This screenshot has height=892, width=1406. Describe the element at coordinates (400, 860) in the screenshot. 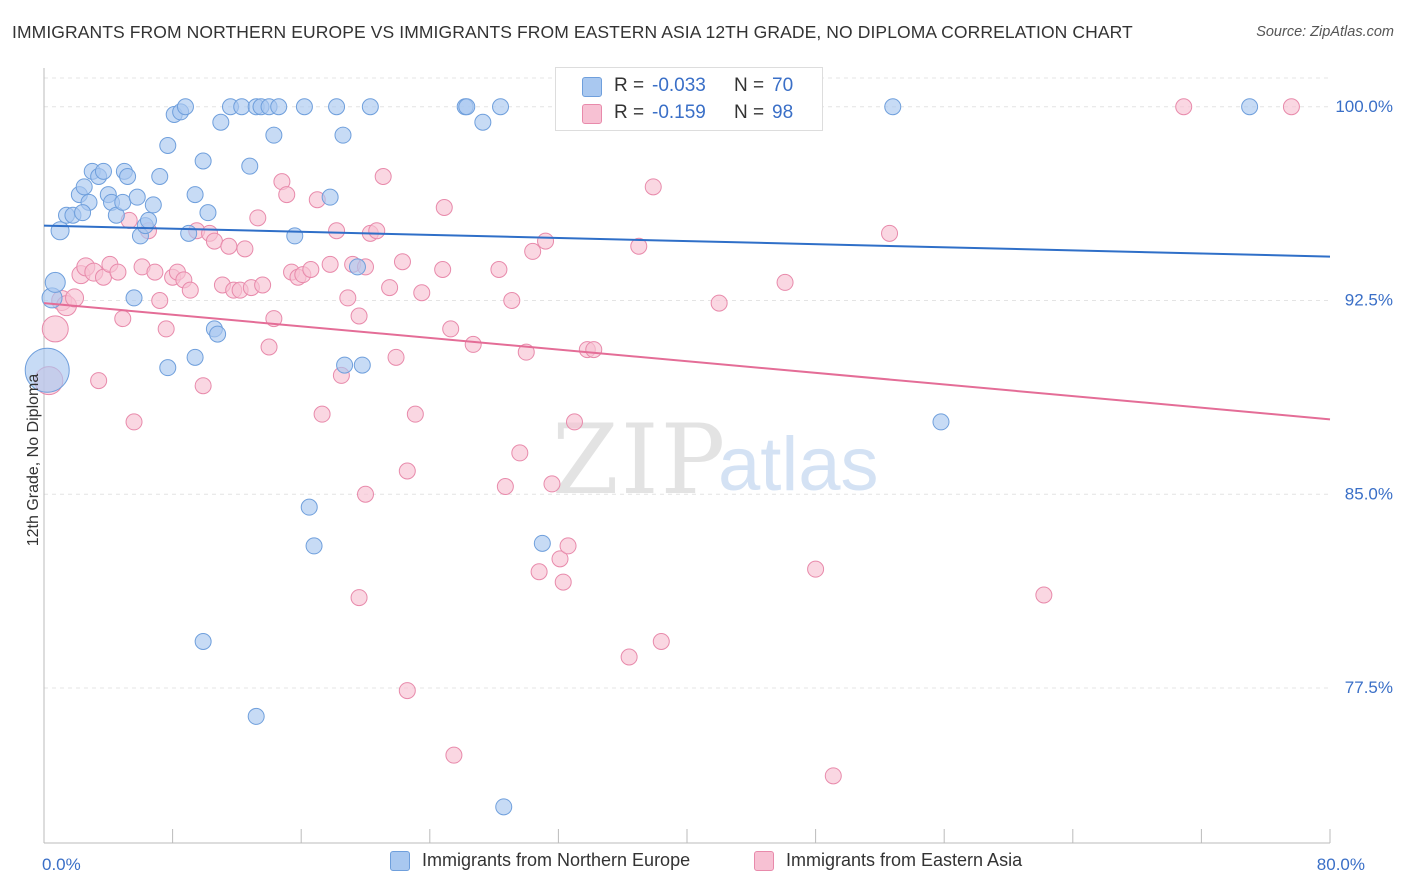

I see `legend-swatch-blue` at that location.